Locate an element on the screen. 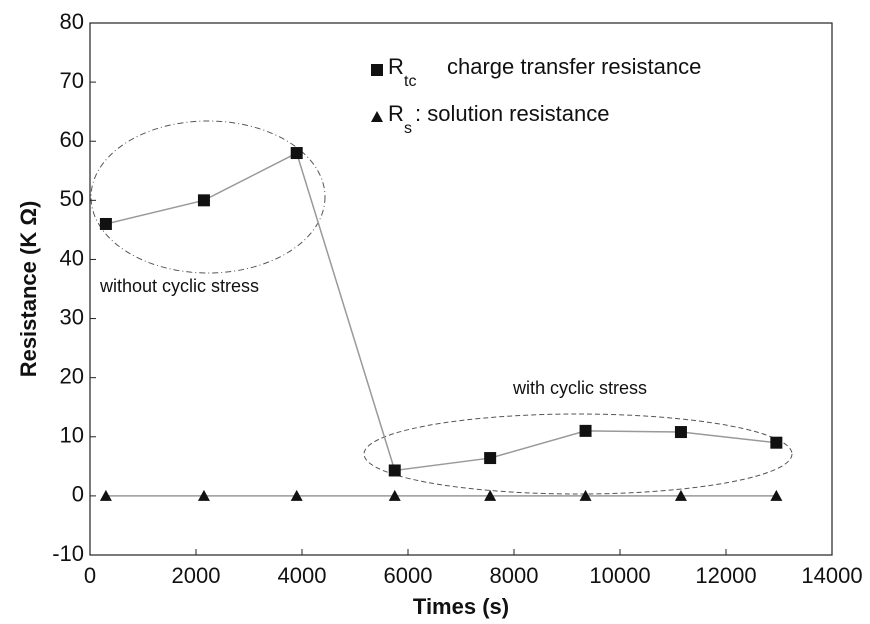 This screenshot has width=870, height=624. y-axis-label: Resistance (K Ω) is located at coordinates (28, 289).